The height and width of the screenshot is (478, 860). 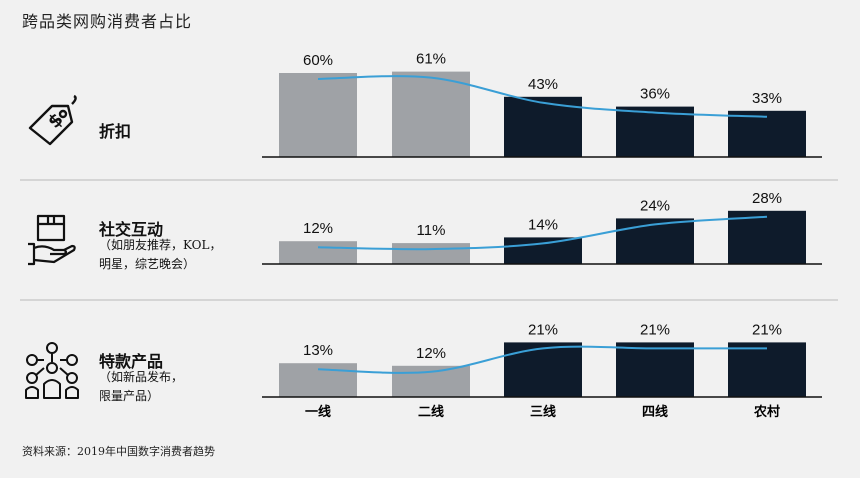 I want to click on category-label-4: 农村, so click(x=766, y=412).